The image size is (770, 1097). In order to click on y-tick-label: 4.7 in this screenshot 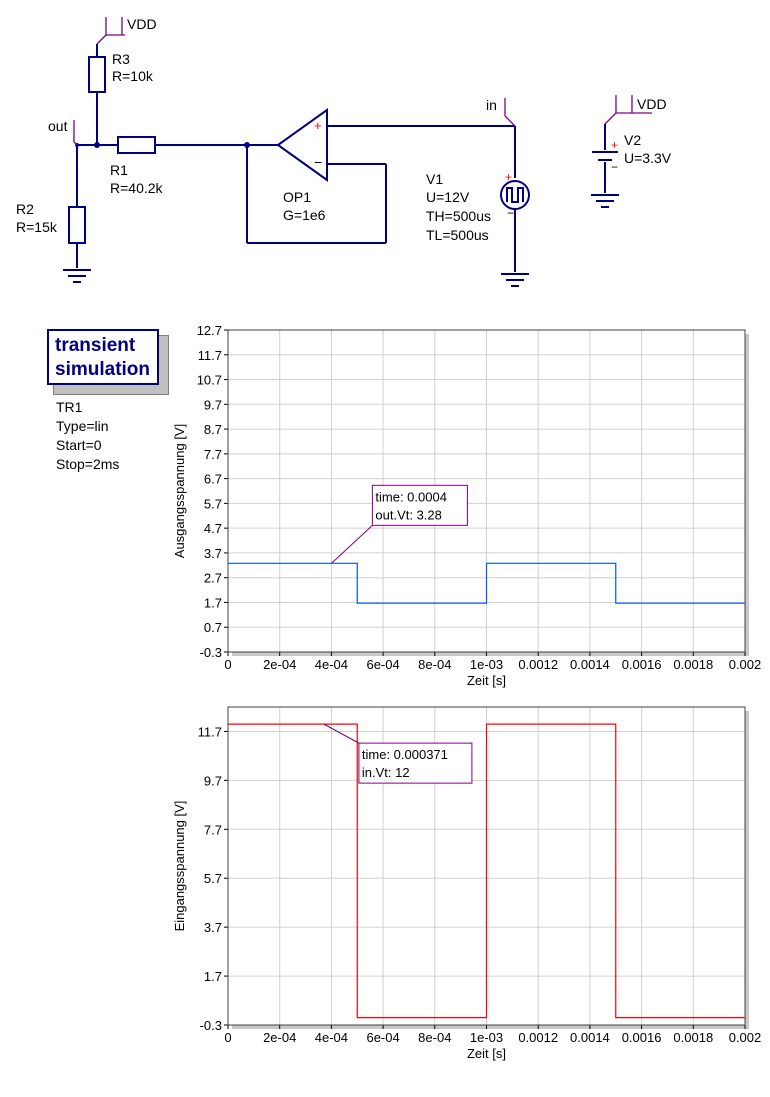, I will do `click(213, 528)`.